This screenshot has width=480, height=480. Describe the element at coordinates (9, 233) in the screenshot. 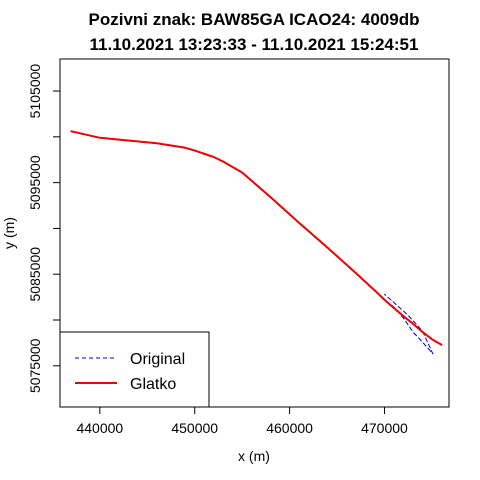

I see `y-axis-label: y (m)` at that location.